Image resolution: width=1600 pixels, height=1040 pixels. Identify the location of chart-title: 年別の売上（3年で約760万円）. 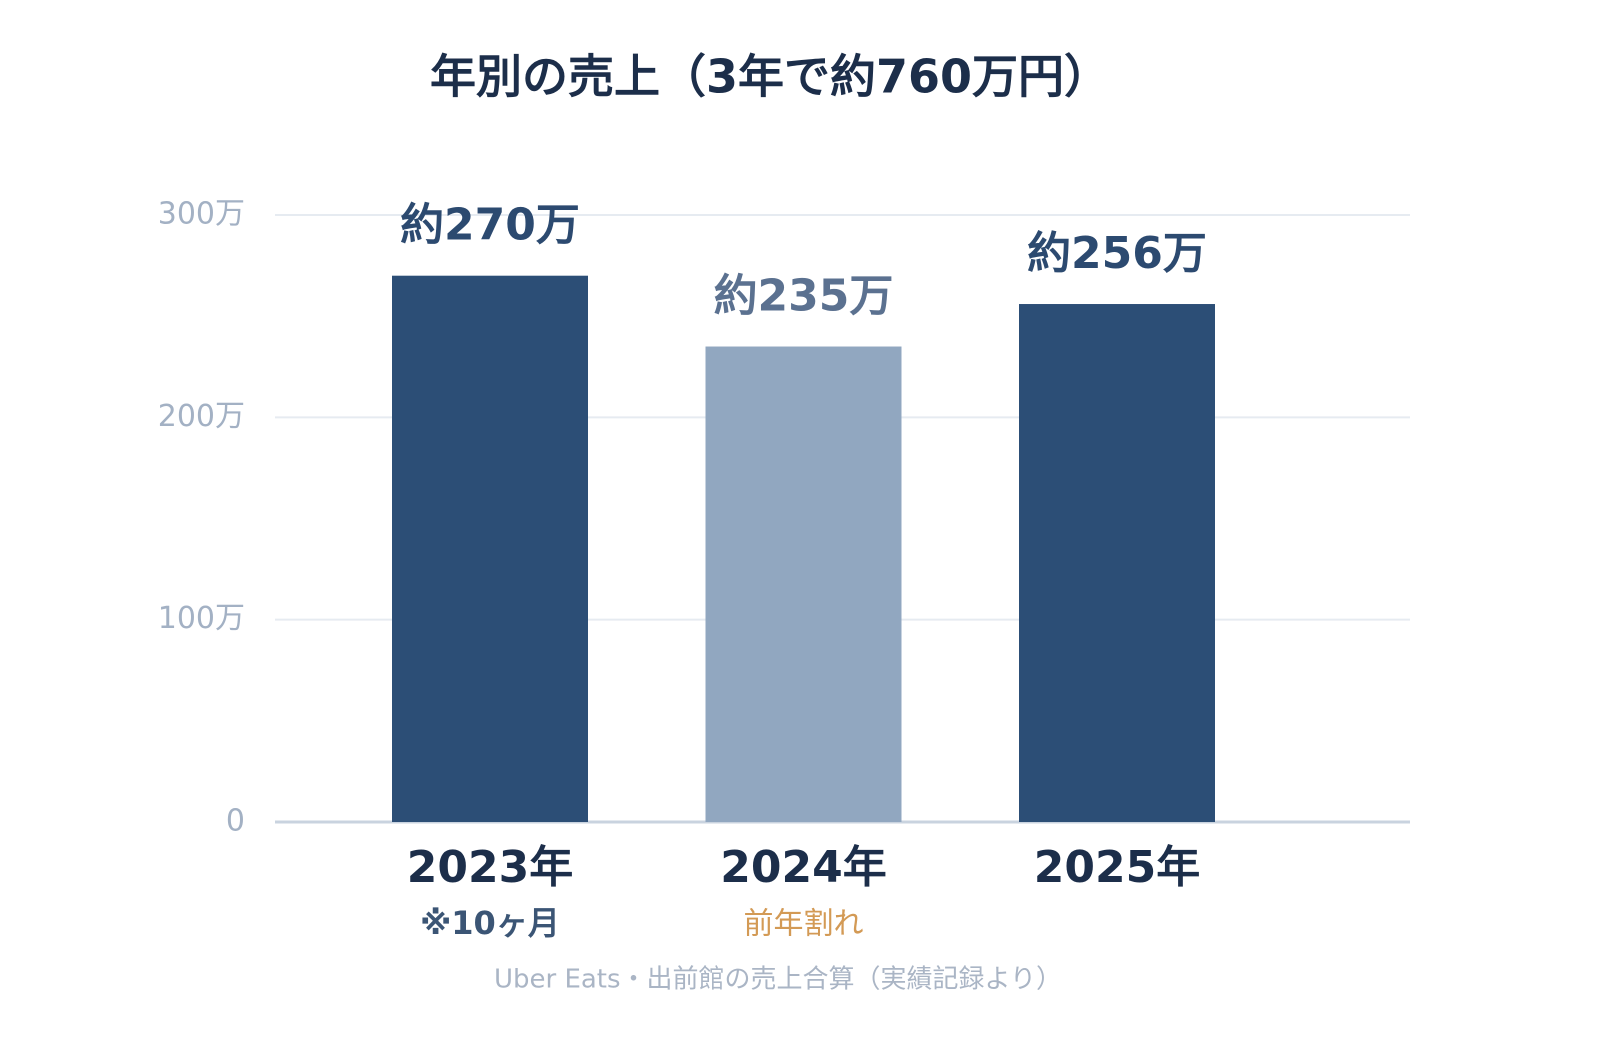
(770, 77).